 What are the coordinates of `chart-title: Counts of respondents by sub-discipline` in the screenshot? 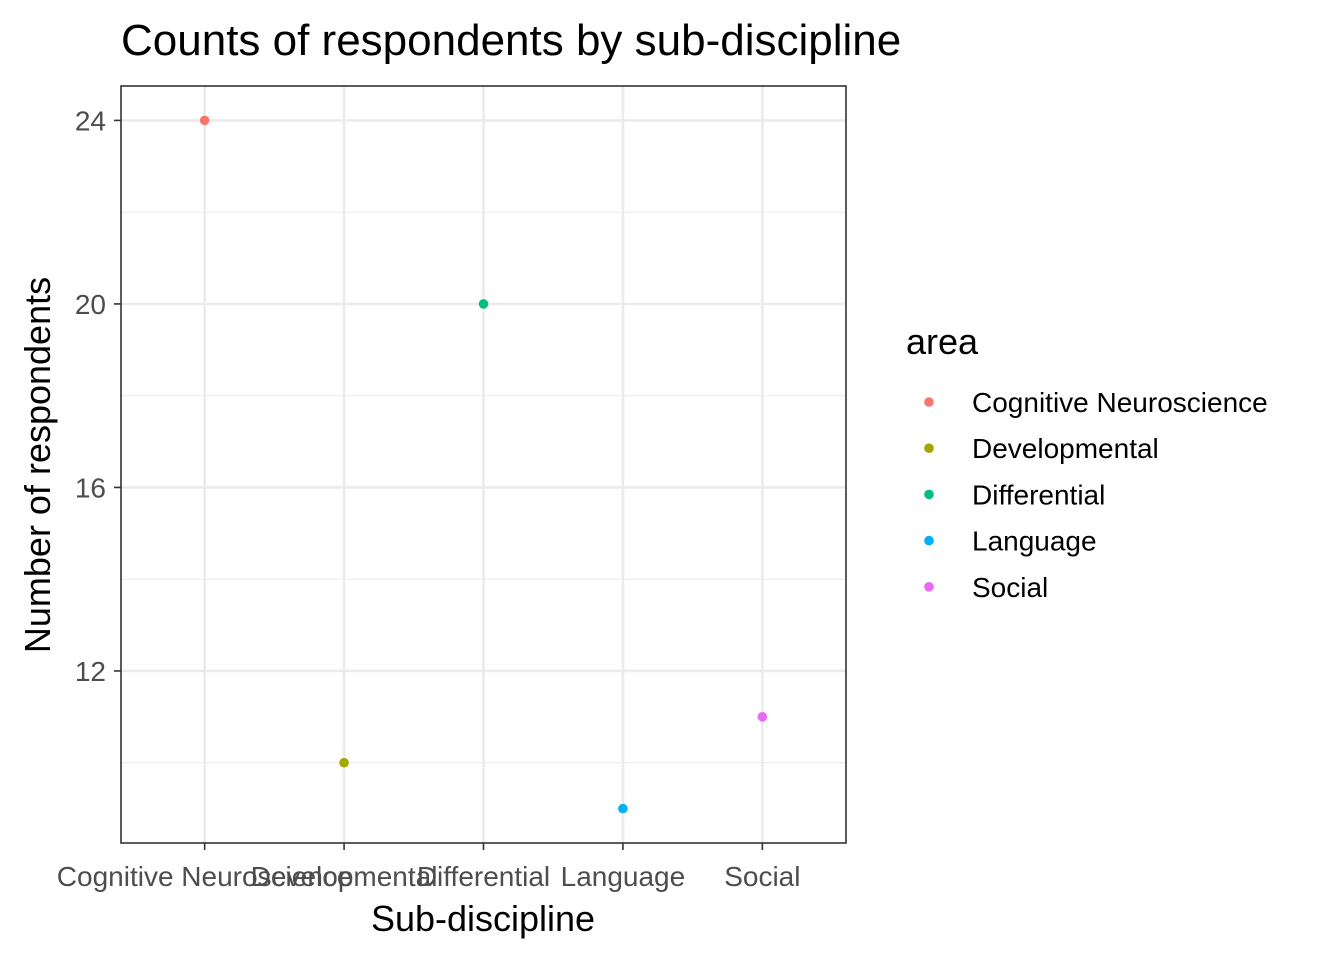 It's located at (511, 40).